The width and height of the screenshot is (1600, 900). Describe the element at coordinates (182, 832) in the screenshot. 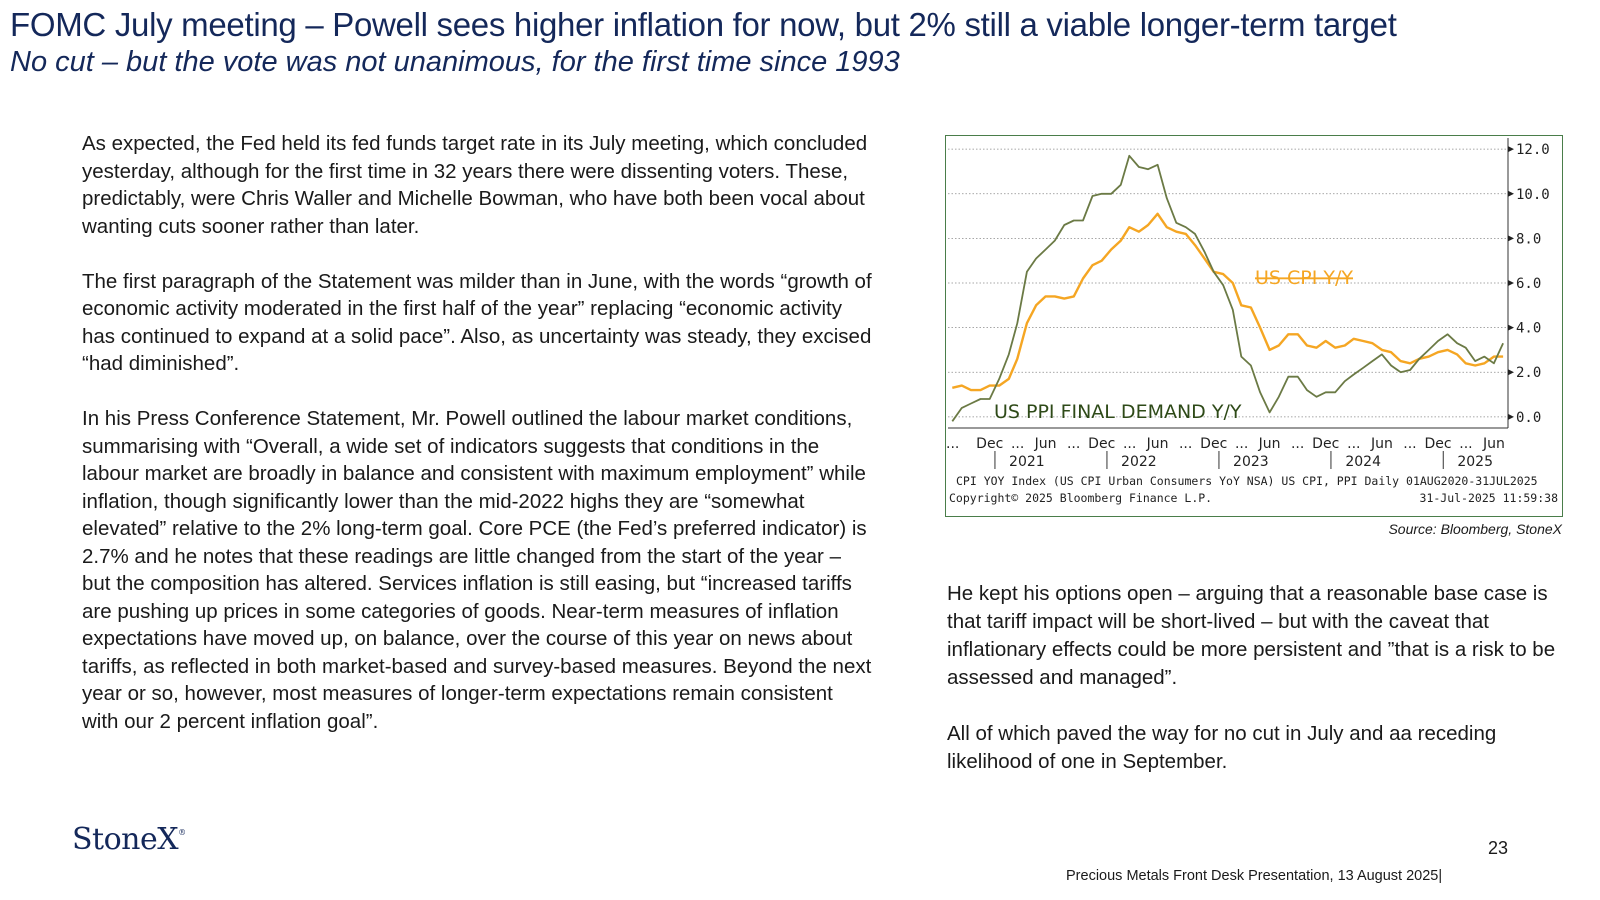

I see `logo-mark: ®` at that location.